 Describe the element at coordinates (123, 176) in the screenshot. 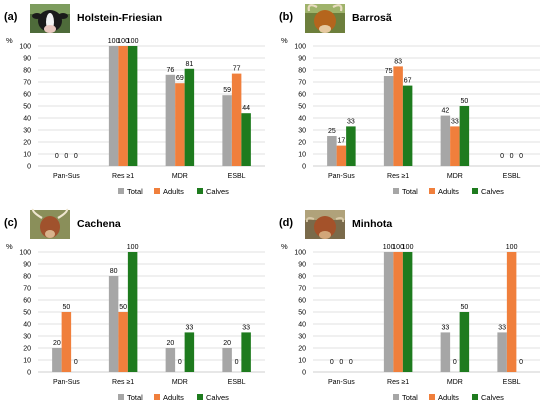

I see `x-tick-label: Res ≥1` at that location.